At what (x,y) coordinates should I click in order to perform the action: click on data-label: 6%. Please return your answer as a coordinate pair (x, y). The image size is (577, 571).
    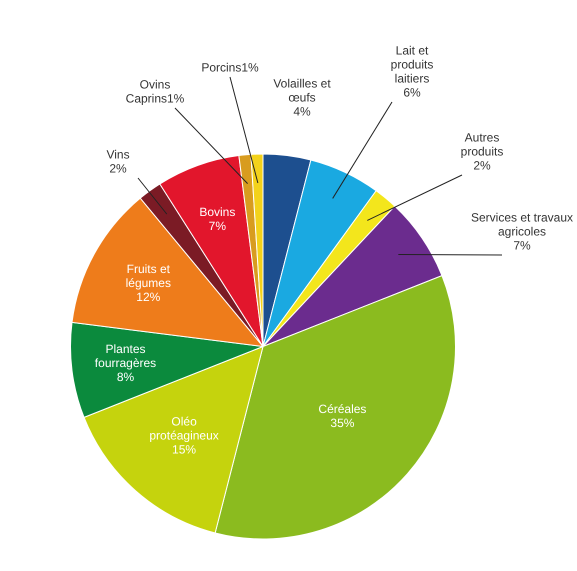
    Looking at the image, I should click on (412, 92).